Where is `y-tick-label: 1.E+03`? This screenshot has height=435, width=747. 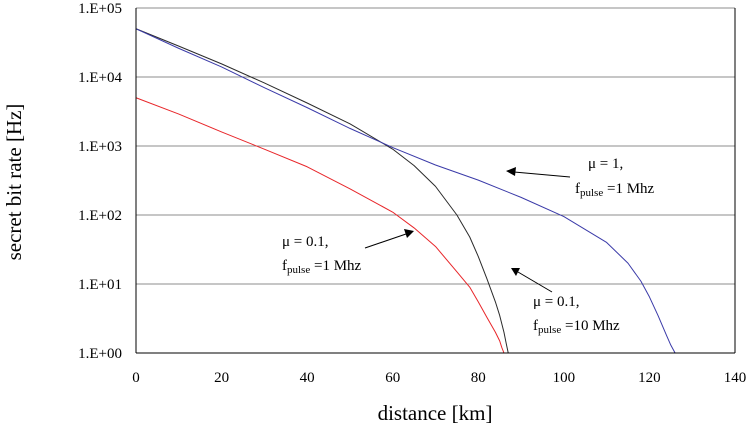 y-tick-label: 1.E+03 is located at coordinates (100, 147).